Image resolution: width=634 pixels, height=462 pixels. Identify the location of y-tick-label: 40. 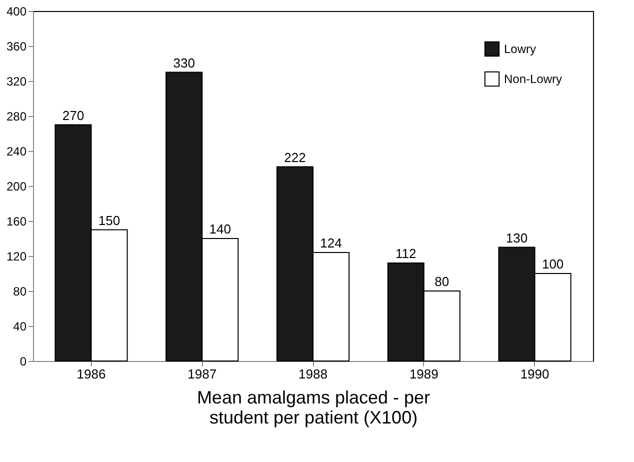
(20, 327).